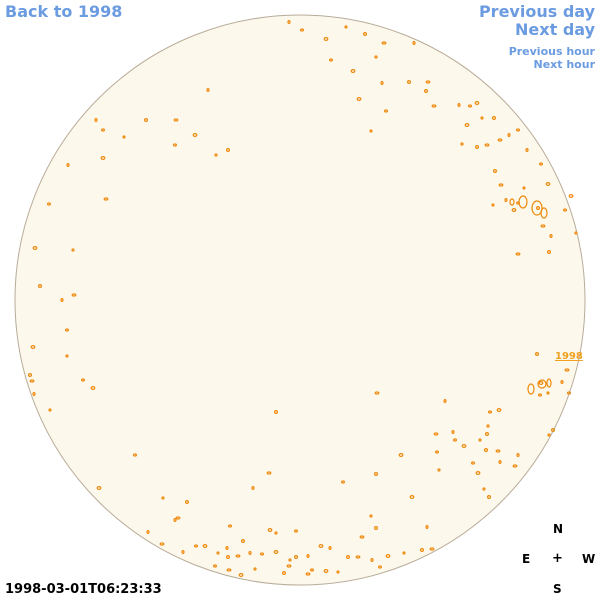  Describe the element at coordinates (557, 589) in the screenshot. I see `compass-south: S` at that location.